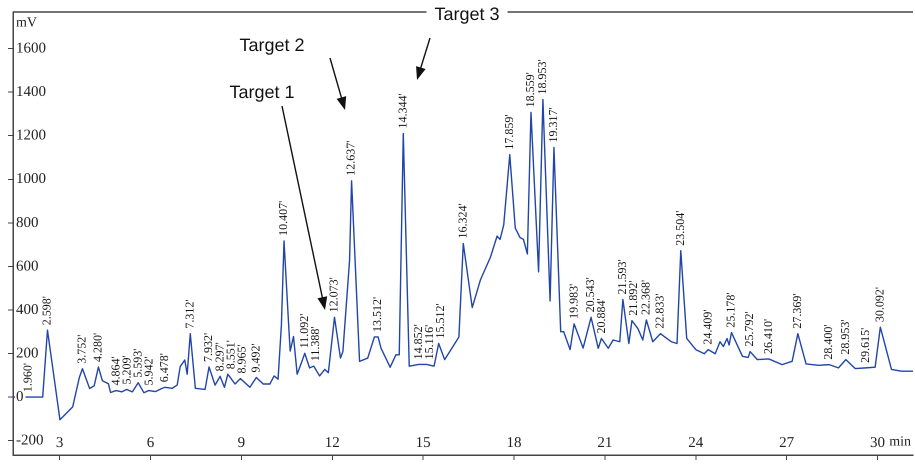 This screenshot has height=466, width=915. What do you see at coordinates (189, 314) in the screenshot?
I see `annotation: 7.312'` at bounding box center [189, 314].